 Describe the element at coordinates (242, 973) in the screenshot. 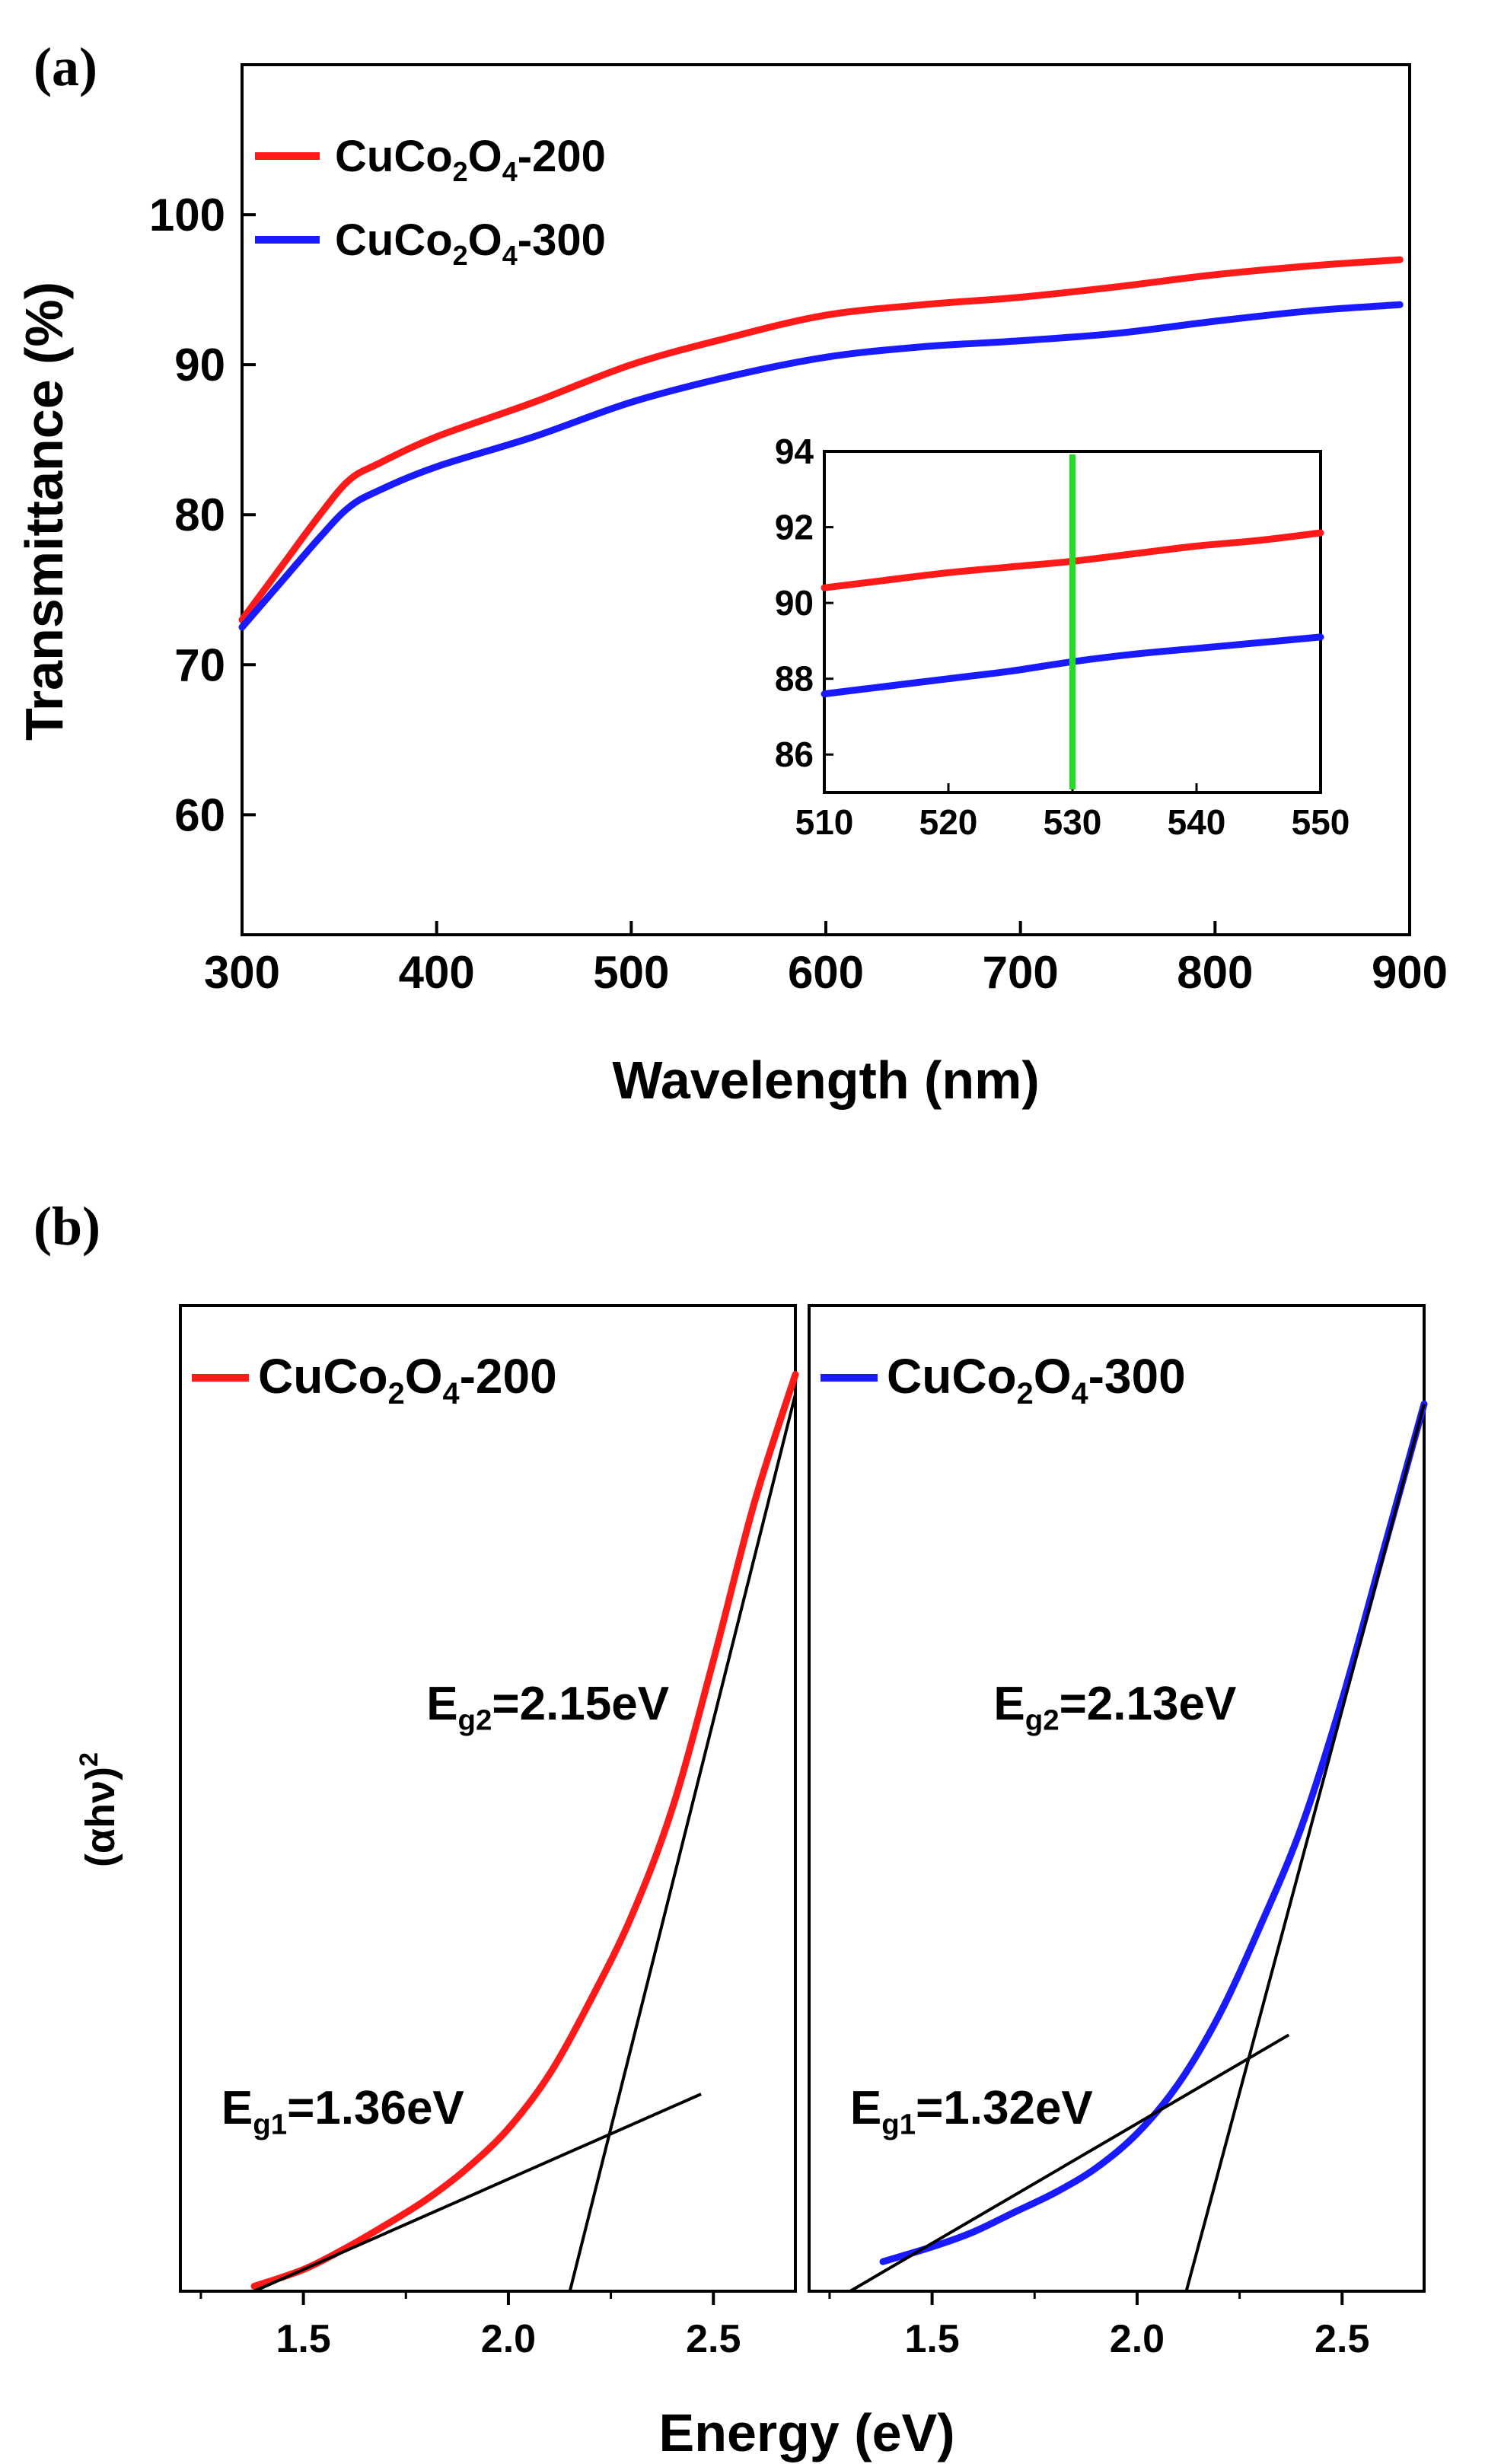

I see `x-tick-label: 300` at that location.